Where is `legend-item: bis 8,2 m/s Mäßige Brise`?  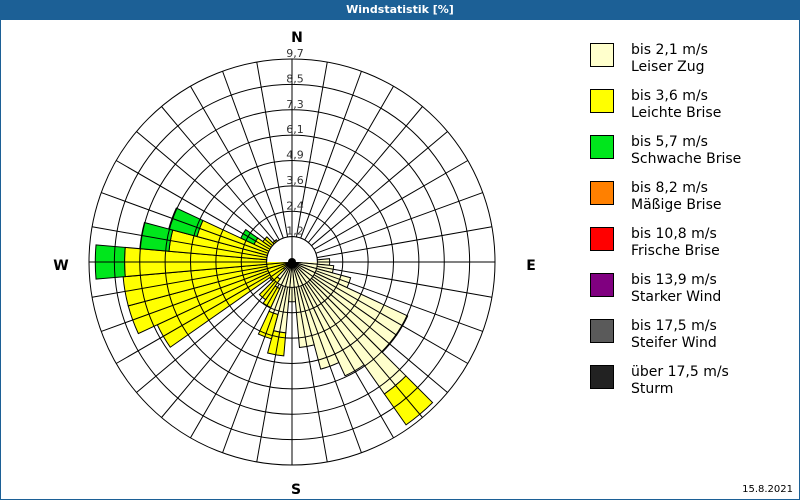 legend-item: bis 8,2 m/s Mäßige Brise is located at coordinates (690, 201).